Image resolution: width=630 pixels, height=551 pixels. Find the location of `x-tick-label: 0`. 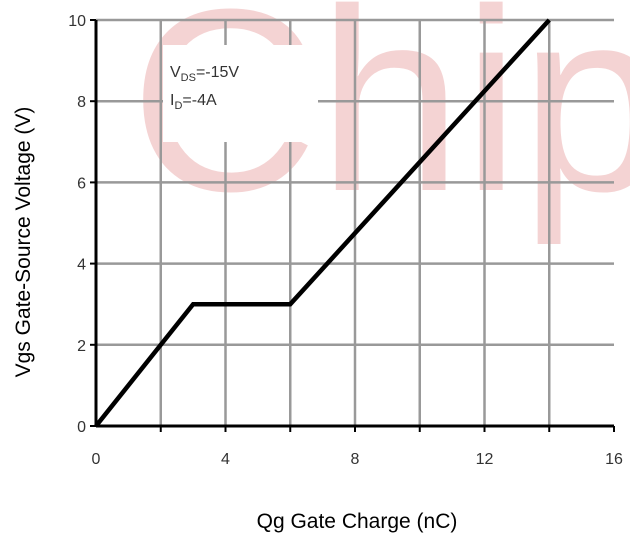

x-tick-label: 0 is located at coordinates (96, 459).